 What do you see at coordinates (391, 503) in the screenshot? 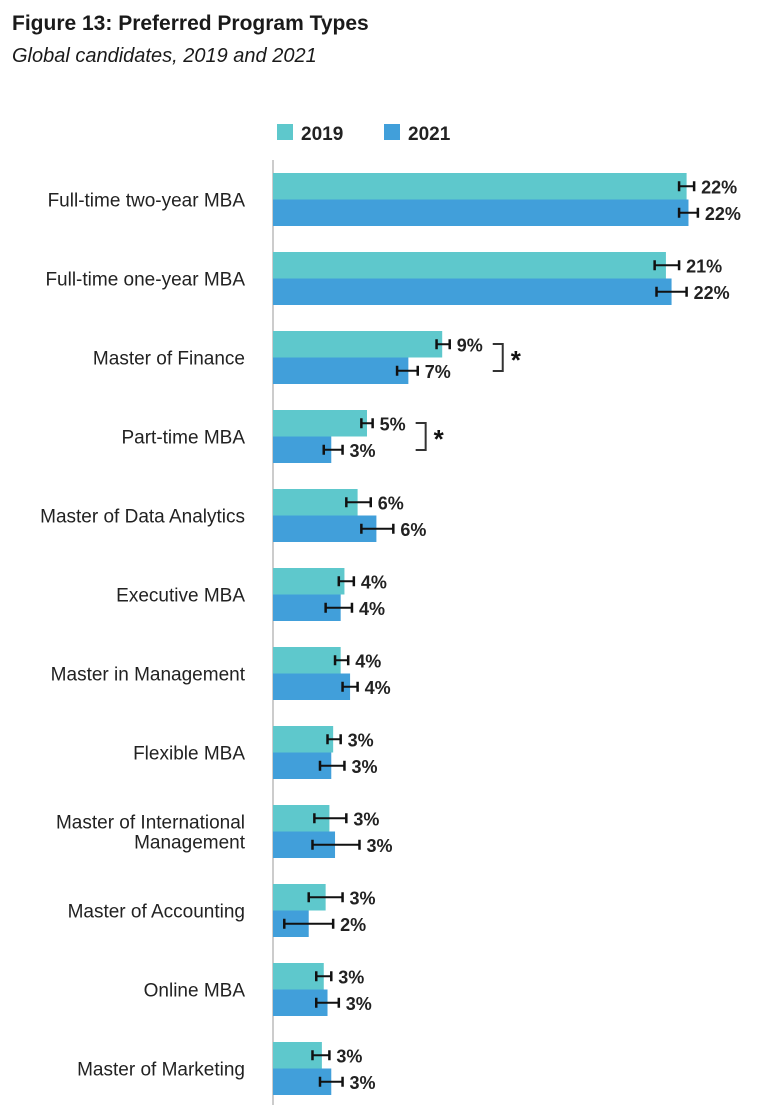
I see `data-label-2019: 6%` at bounding box center [391, 503].